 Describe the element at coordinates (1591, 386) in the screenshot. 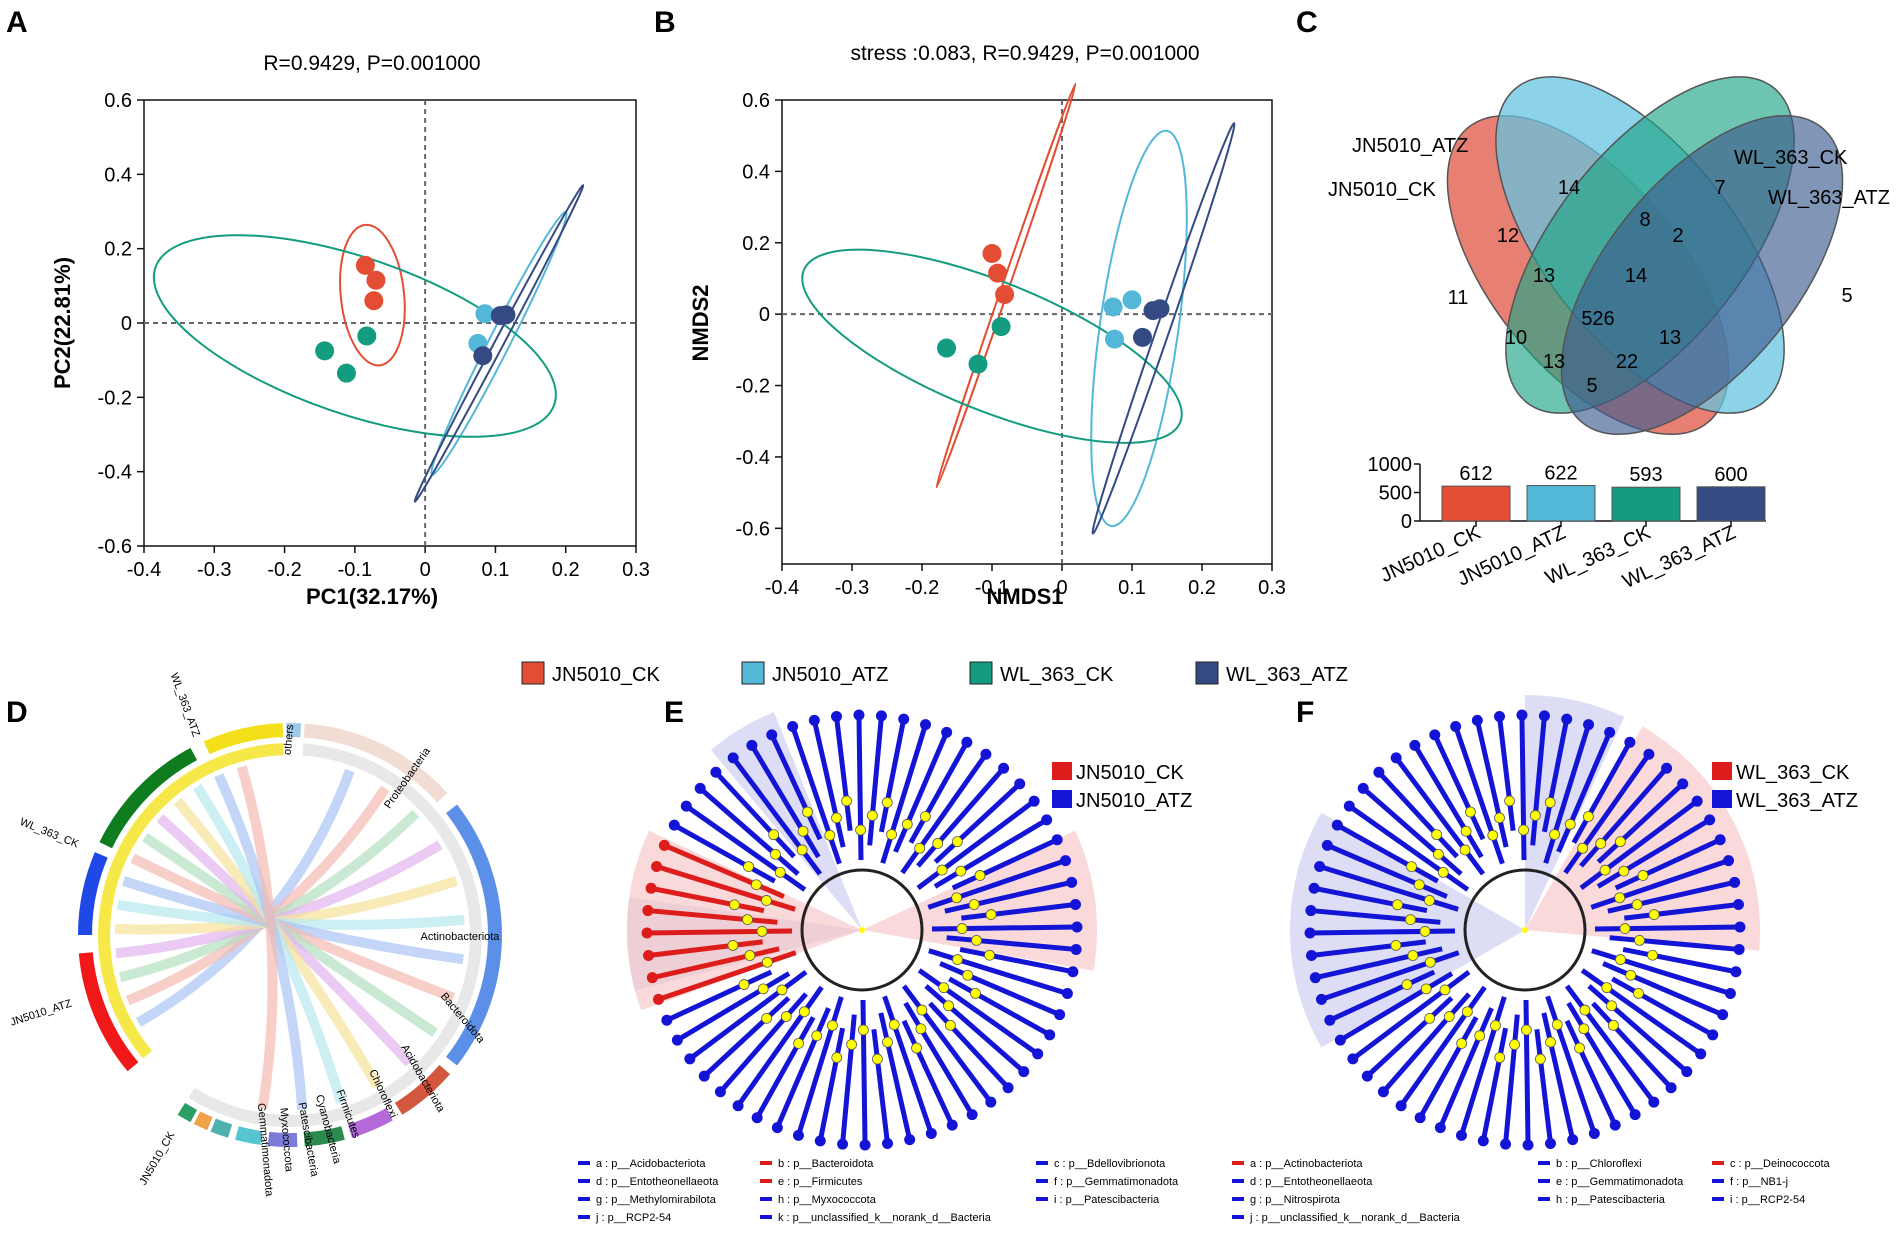

I see `venn-count: 5` at that location.